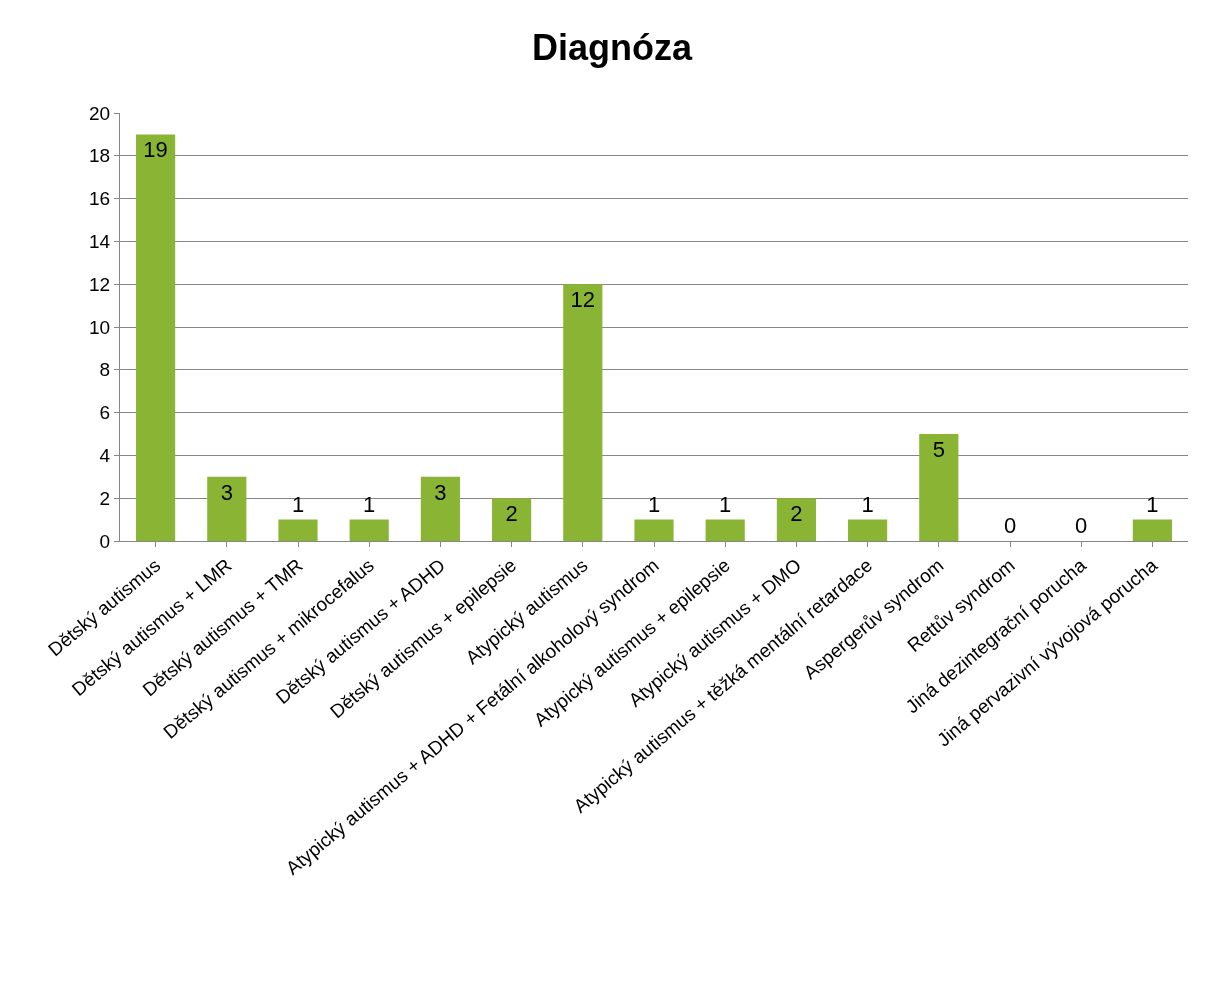  What do you see at coordinates (105, 370) in the screenshot?
I see `y-tick-label: 8` at bounding box center [105, 370].